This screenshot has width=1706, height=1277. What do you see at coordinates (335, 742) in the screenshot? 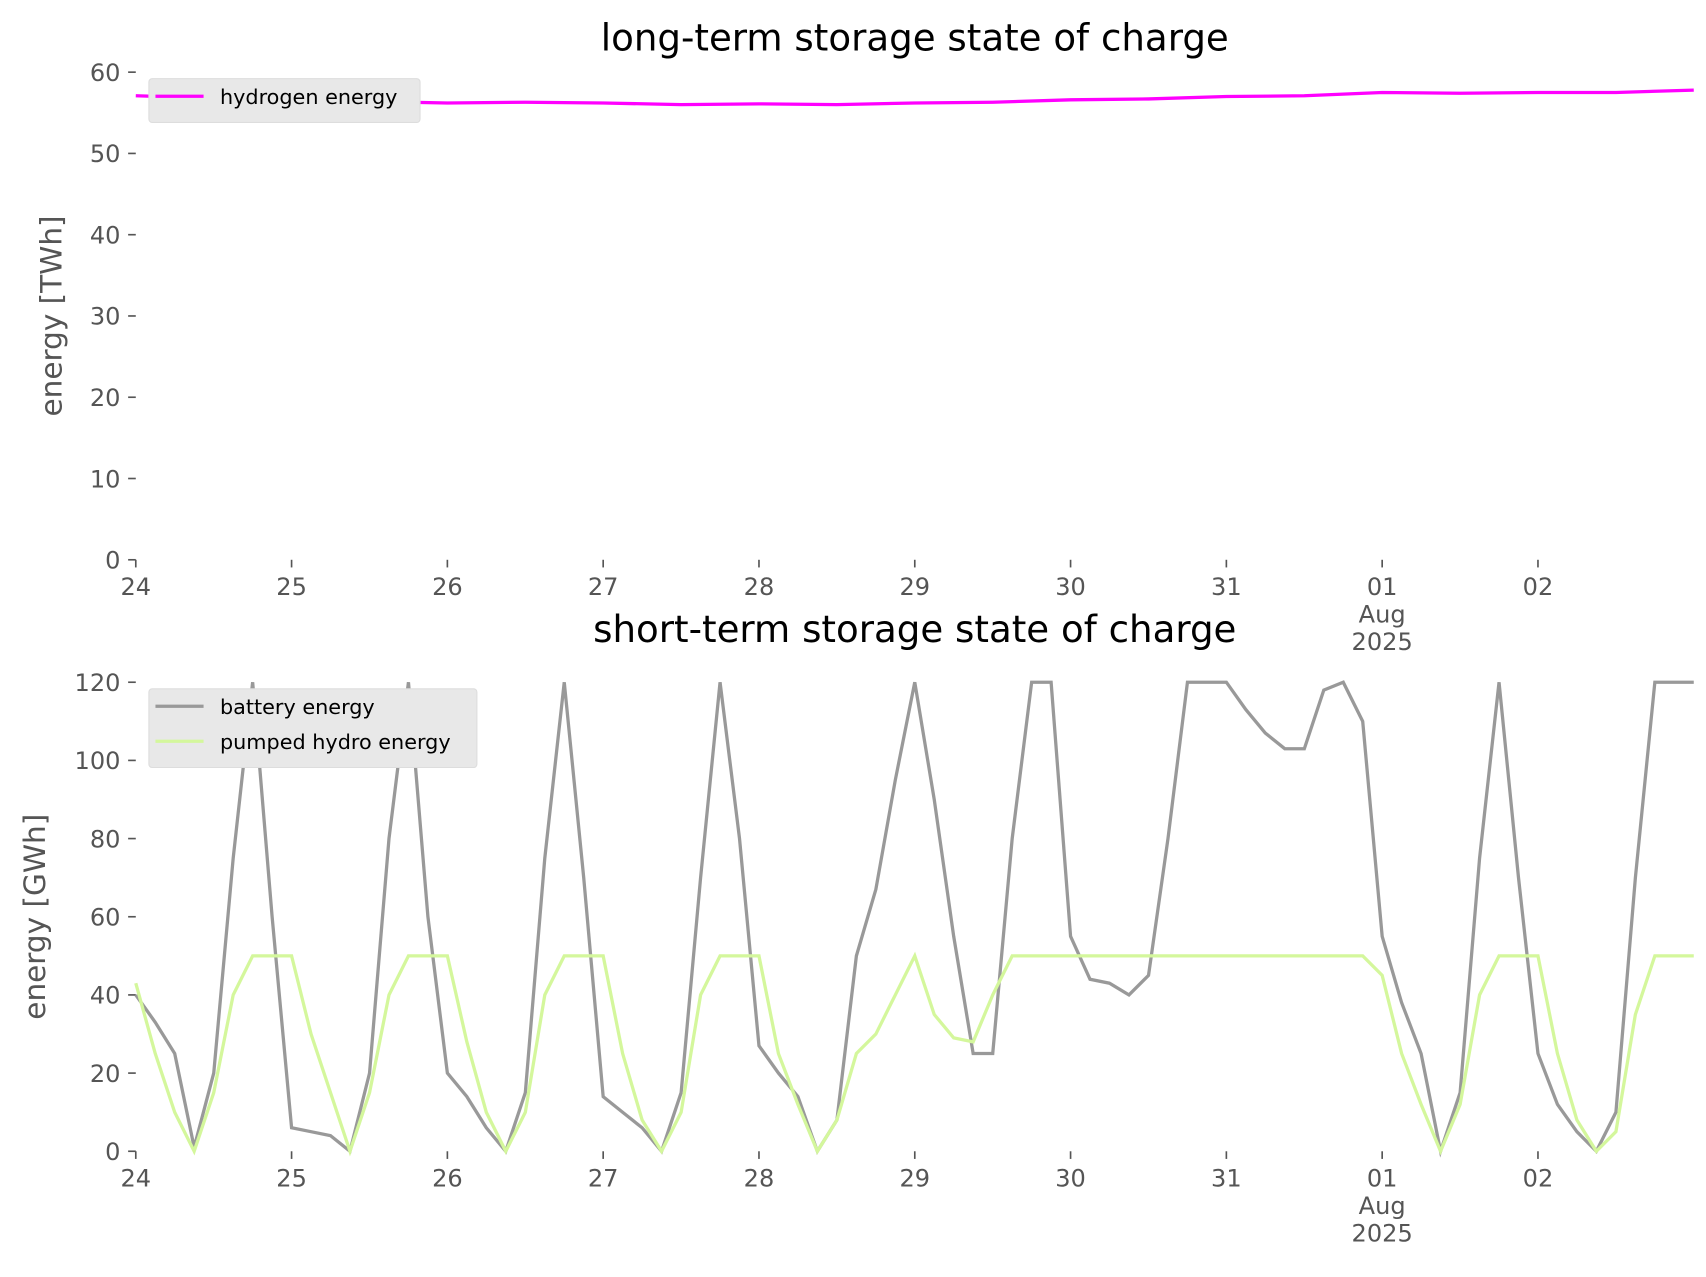
I see `legend-label: pumped hydro energy` at bounding box center [335, 742].